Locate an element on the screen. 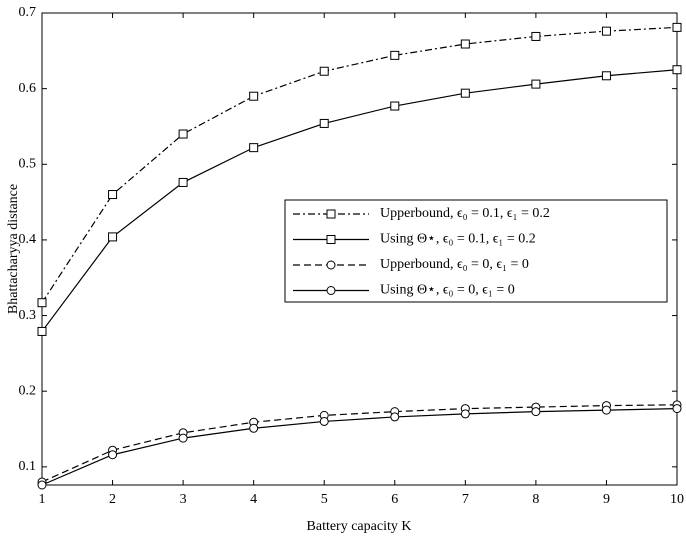  x-tick-label: 8 is located at coordinates (535, 499).